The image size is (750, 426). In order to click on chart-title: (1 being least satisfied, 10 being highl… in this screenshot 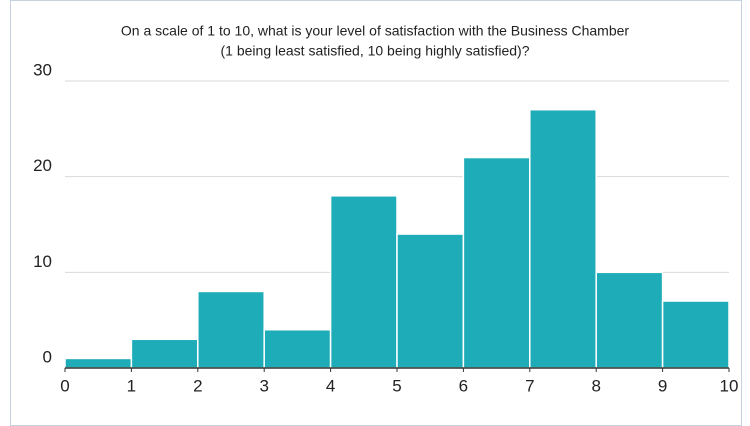, I will do `click(375, 51)`.